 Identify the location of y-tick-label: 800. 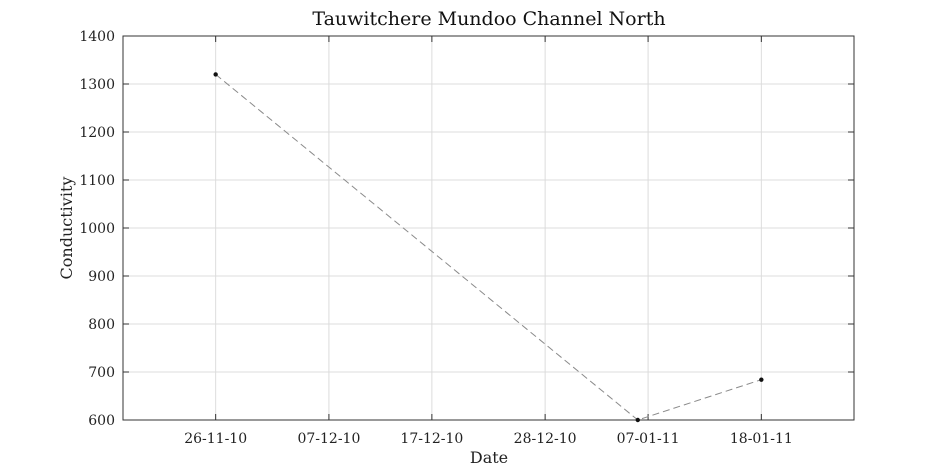
(101, 325).